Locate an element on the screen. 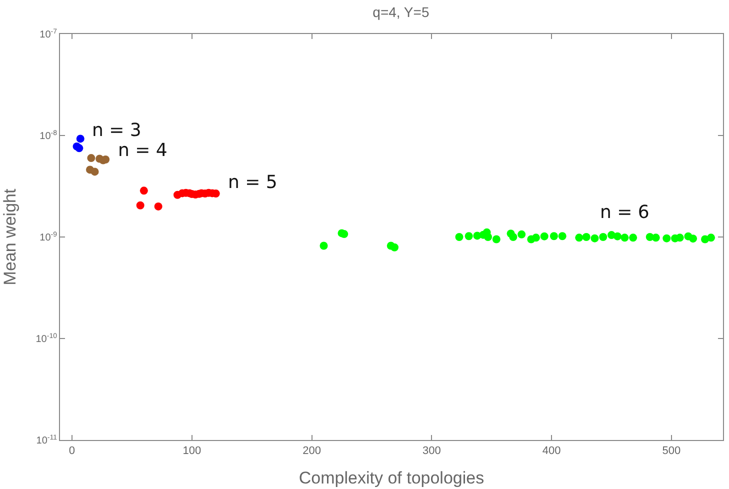 This screenshot has height=489, width=729. x-tick-label: 200 is located at coordinates (311, 451).